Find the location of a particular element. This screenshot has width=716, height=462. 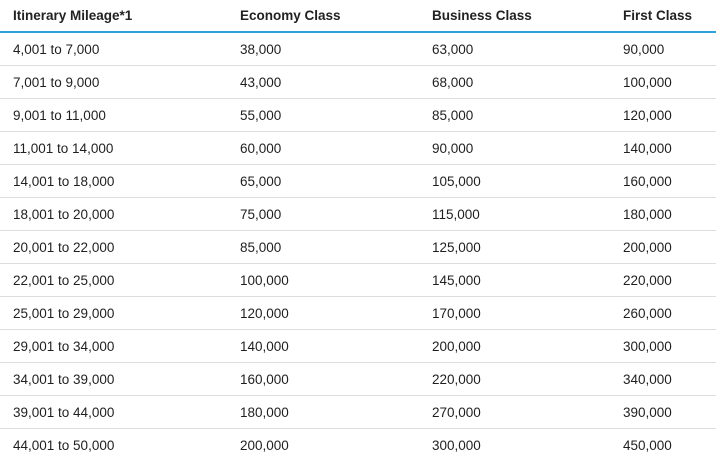

table-row: 9,001 to 11,000 55,000 85,000 120,000 is located at coordinates (358, 115).